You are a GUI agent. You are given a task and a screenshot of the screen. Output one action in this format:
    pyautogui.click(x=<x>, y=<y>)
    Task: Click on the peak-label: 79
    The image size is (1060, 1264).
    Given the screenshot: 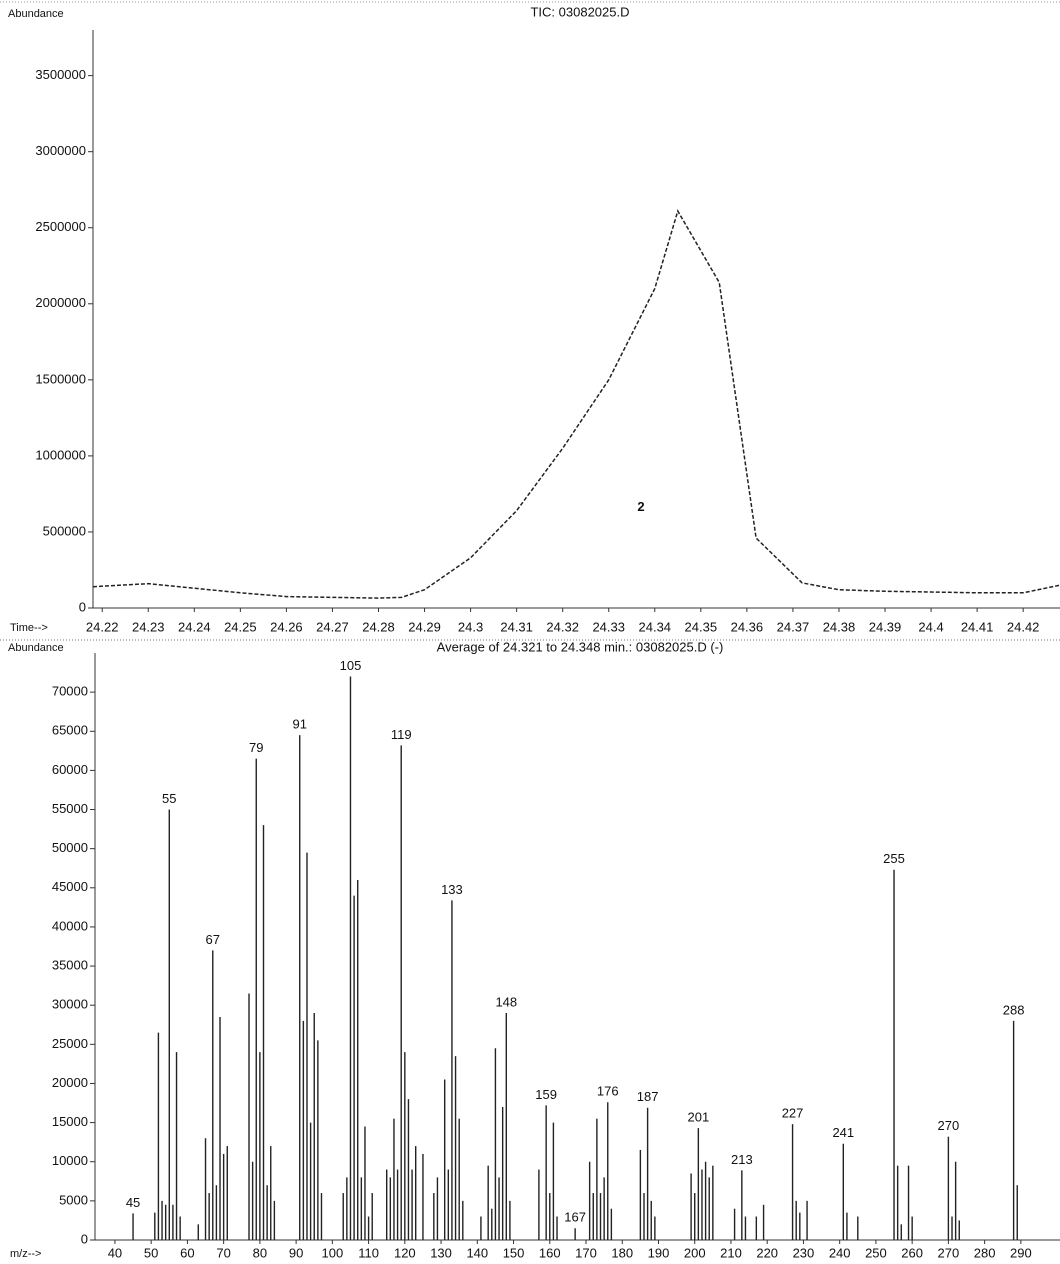 What is the action you would take?
    pyautogui.click(x=256, y=747)
    